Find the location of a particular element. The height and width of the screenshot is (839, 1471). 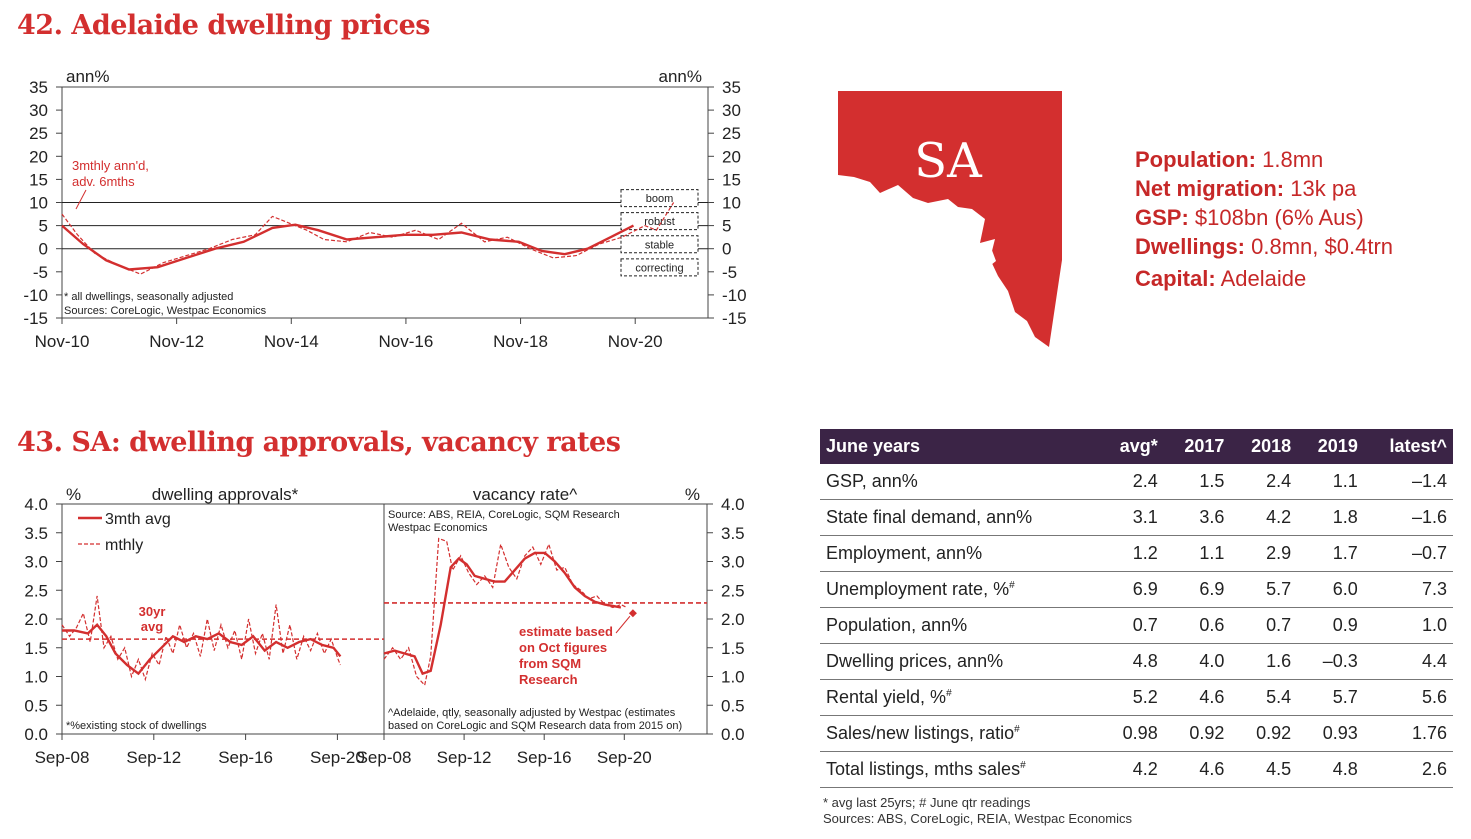

table-header: 2018 is located at coordinates (1264, 446).